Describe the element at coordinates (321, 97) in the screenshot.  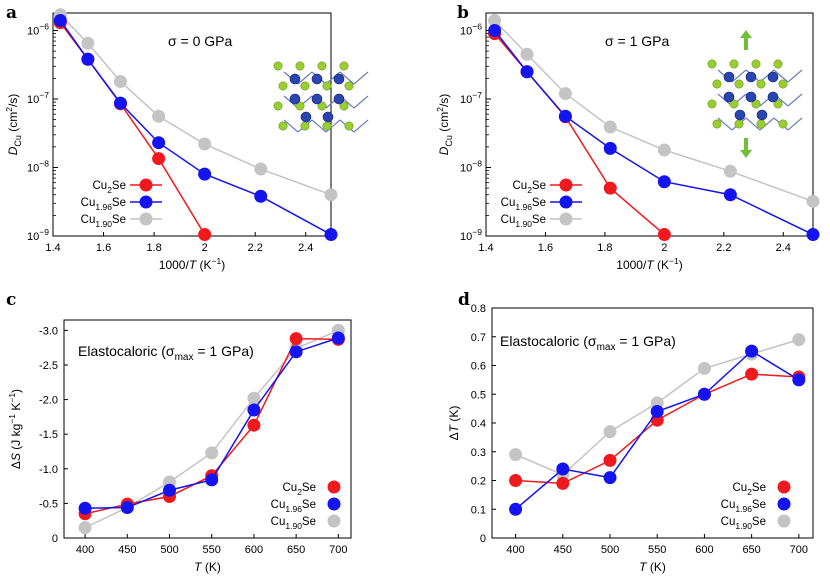
I see `crystal-structure-icon` at that location.